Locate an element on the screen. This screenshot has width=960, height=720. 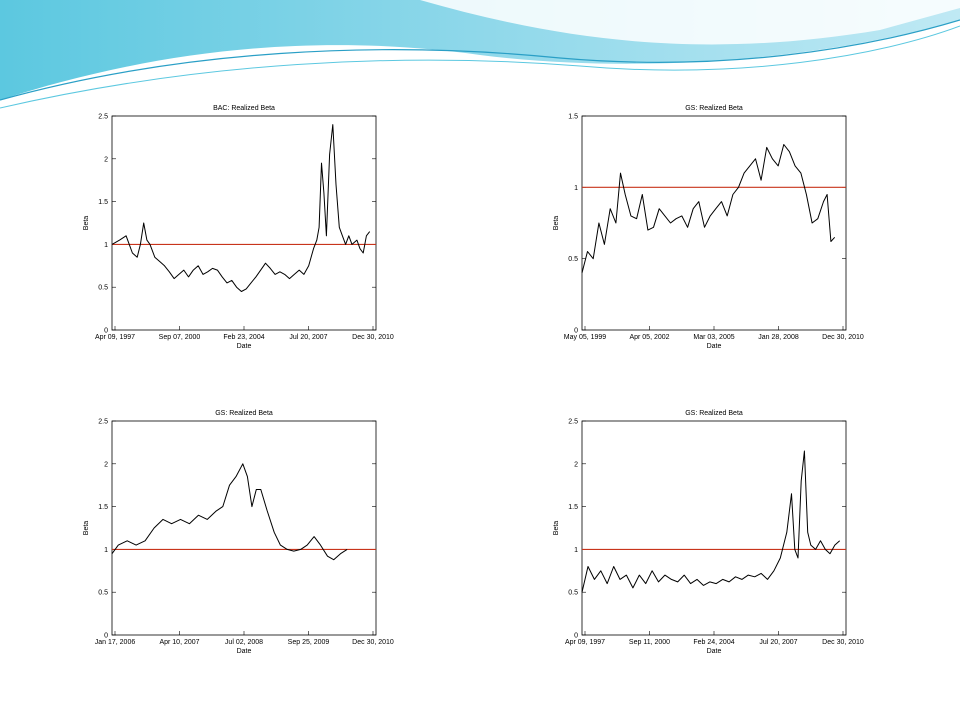
x-tick-label: Mar 03, 2005 is located at coordinates (713, 337).